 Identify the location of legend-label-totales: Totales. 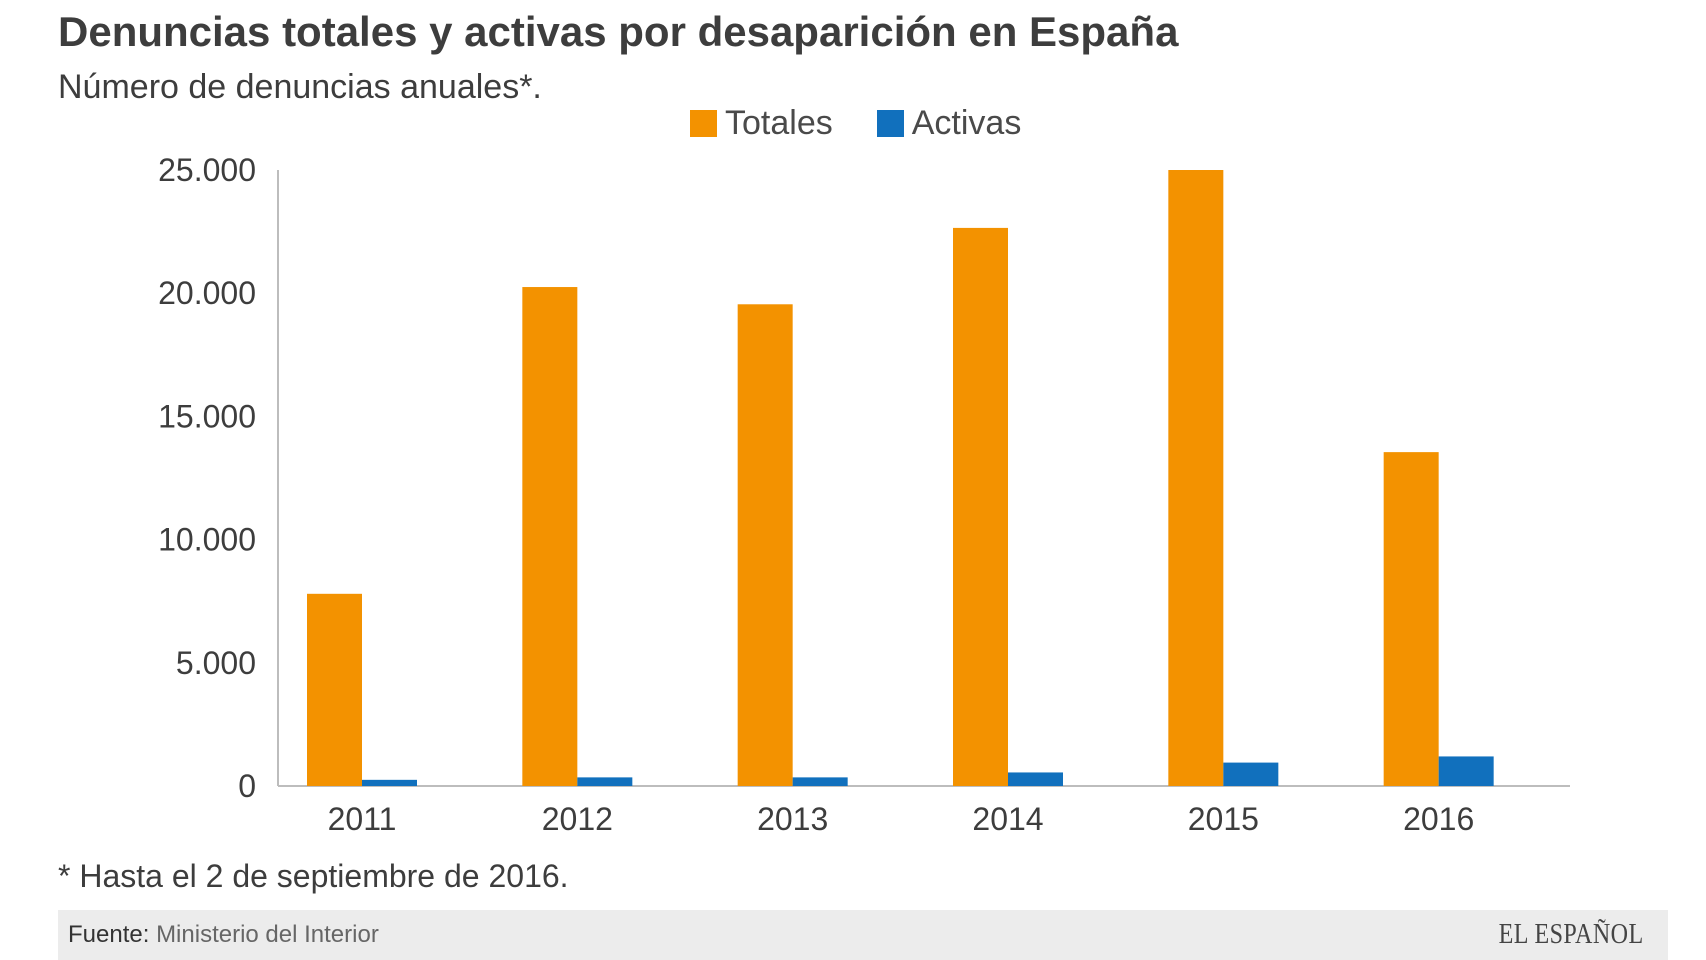
(779, 123).